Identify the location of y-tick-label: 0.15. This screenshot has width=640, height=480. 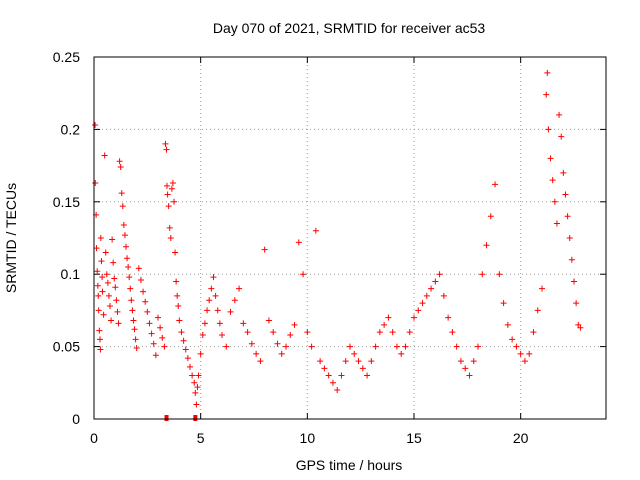
(66, 202).